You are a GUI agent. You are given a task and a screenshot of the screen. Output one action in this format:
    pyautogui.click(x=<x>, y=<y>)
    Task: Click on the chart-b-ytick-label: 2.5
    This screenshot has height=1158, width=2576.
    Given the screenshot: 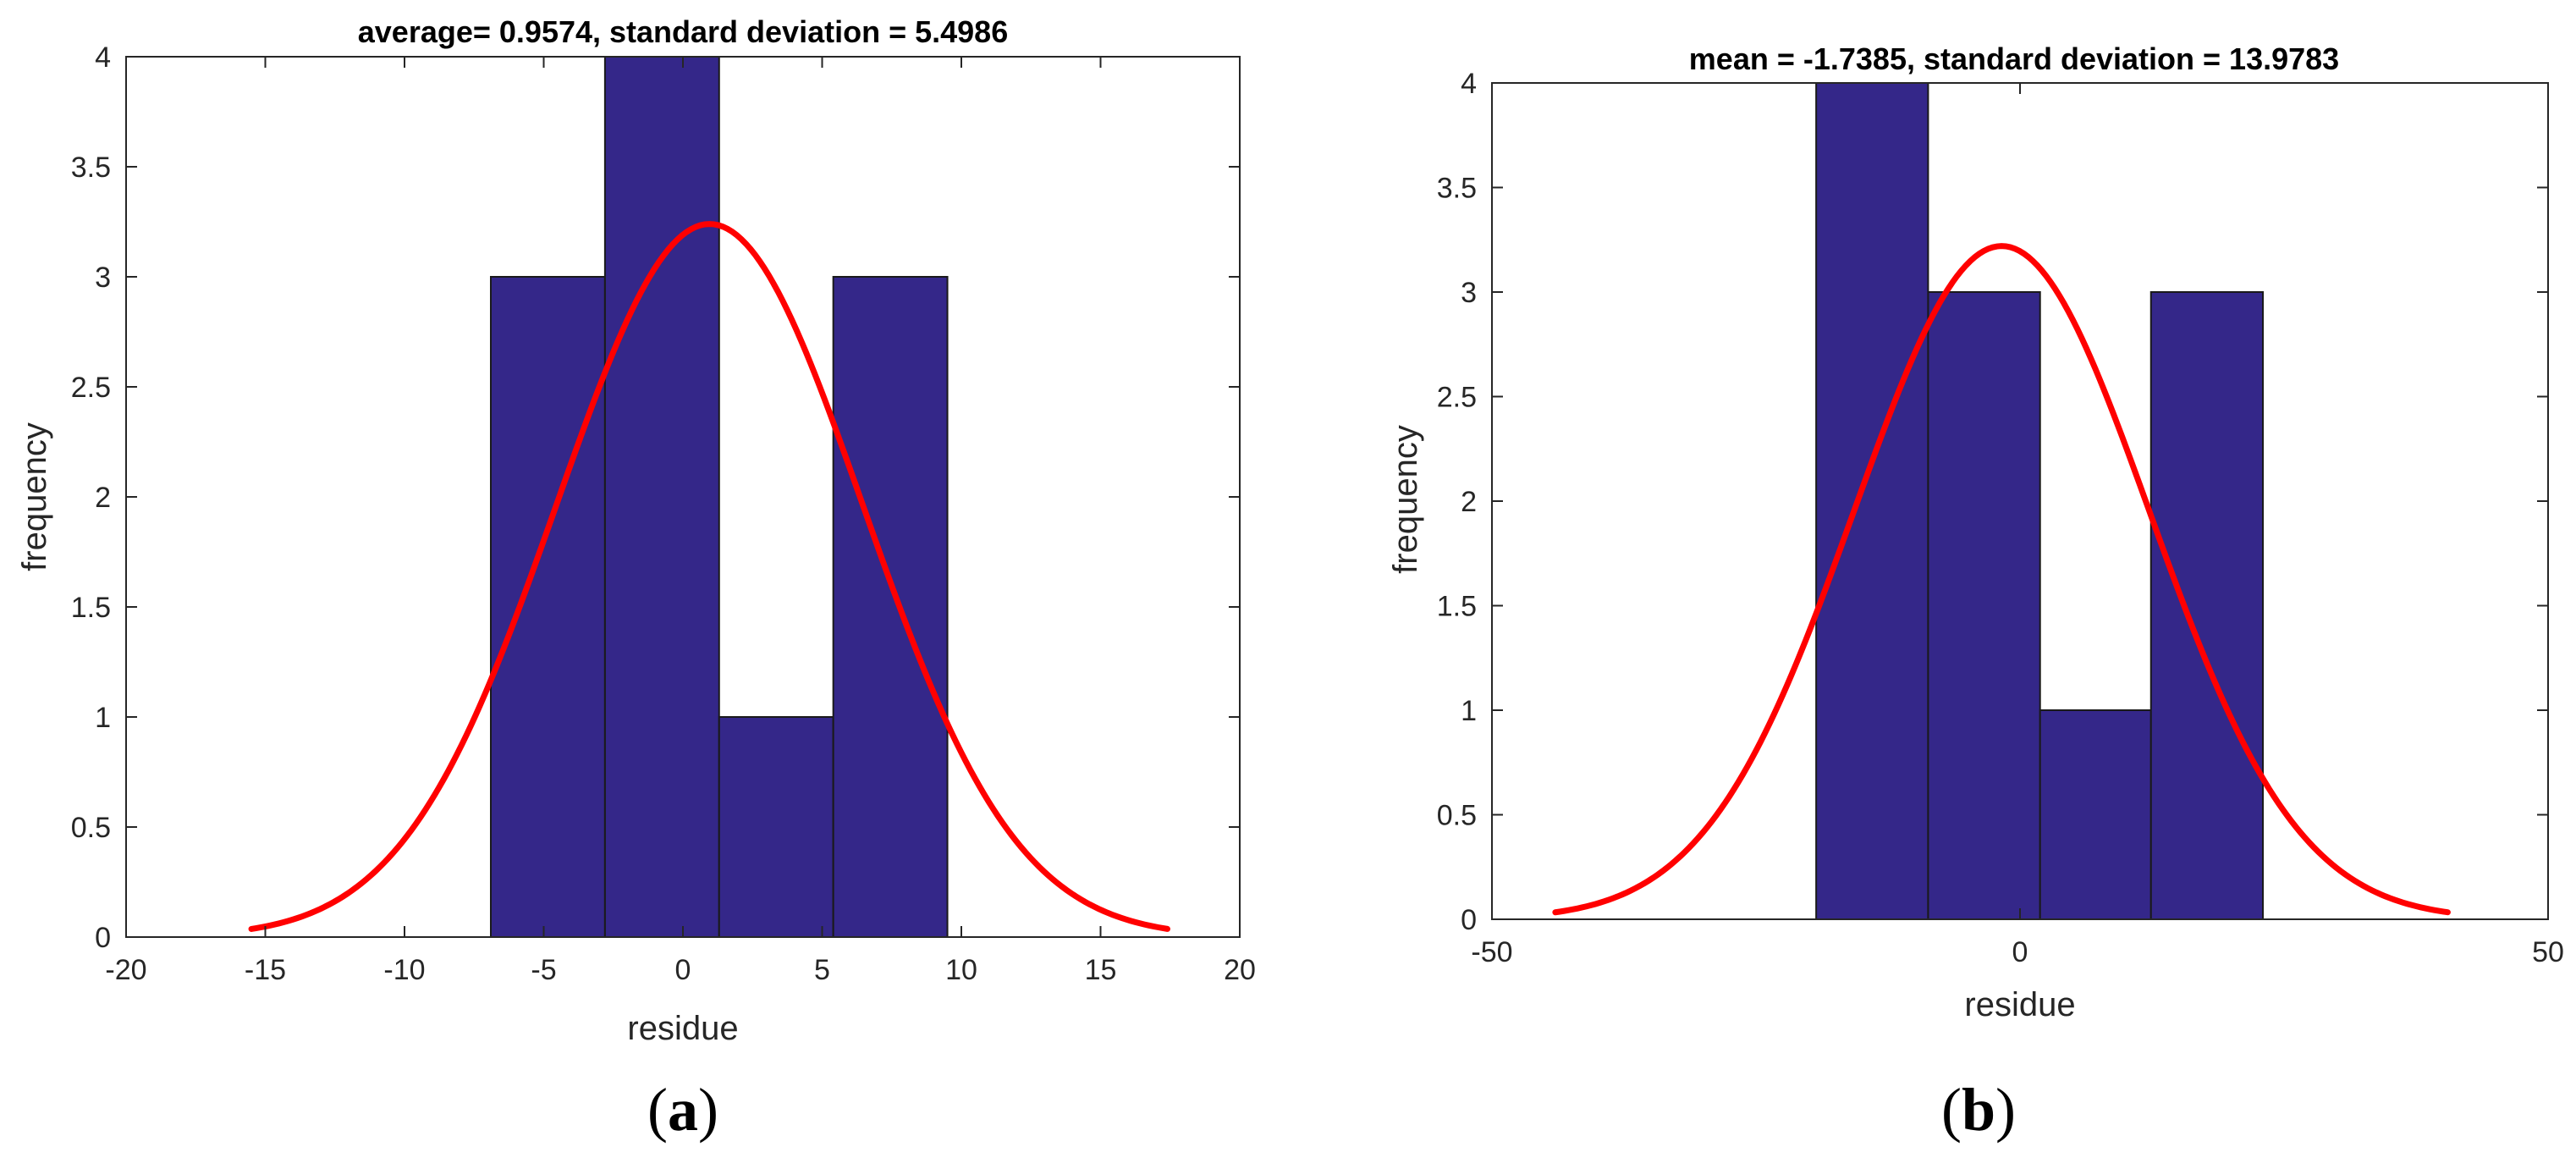 What is the action you would take?
    pyautogui.click(x=1457, y=398)
    